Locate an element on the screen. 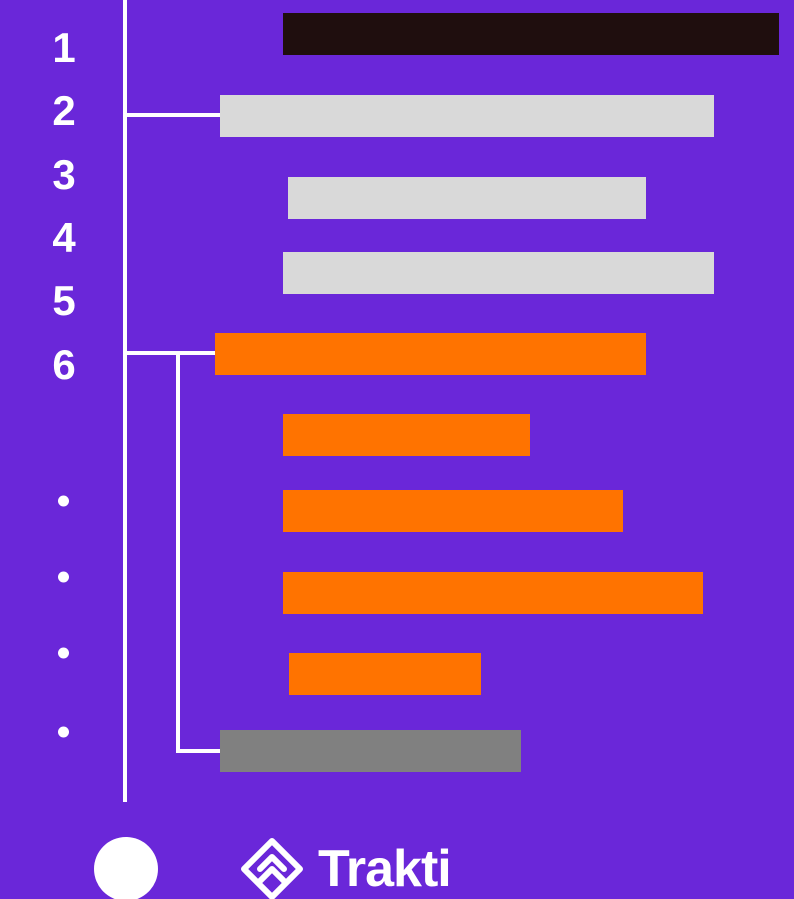  brand-name: Trakti is located at coordinates (385, 869).